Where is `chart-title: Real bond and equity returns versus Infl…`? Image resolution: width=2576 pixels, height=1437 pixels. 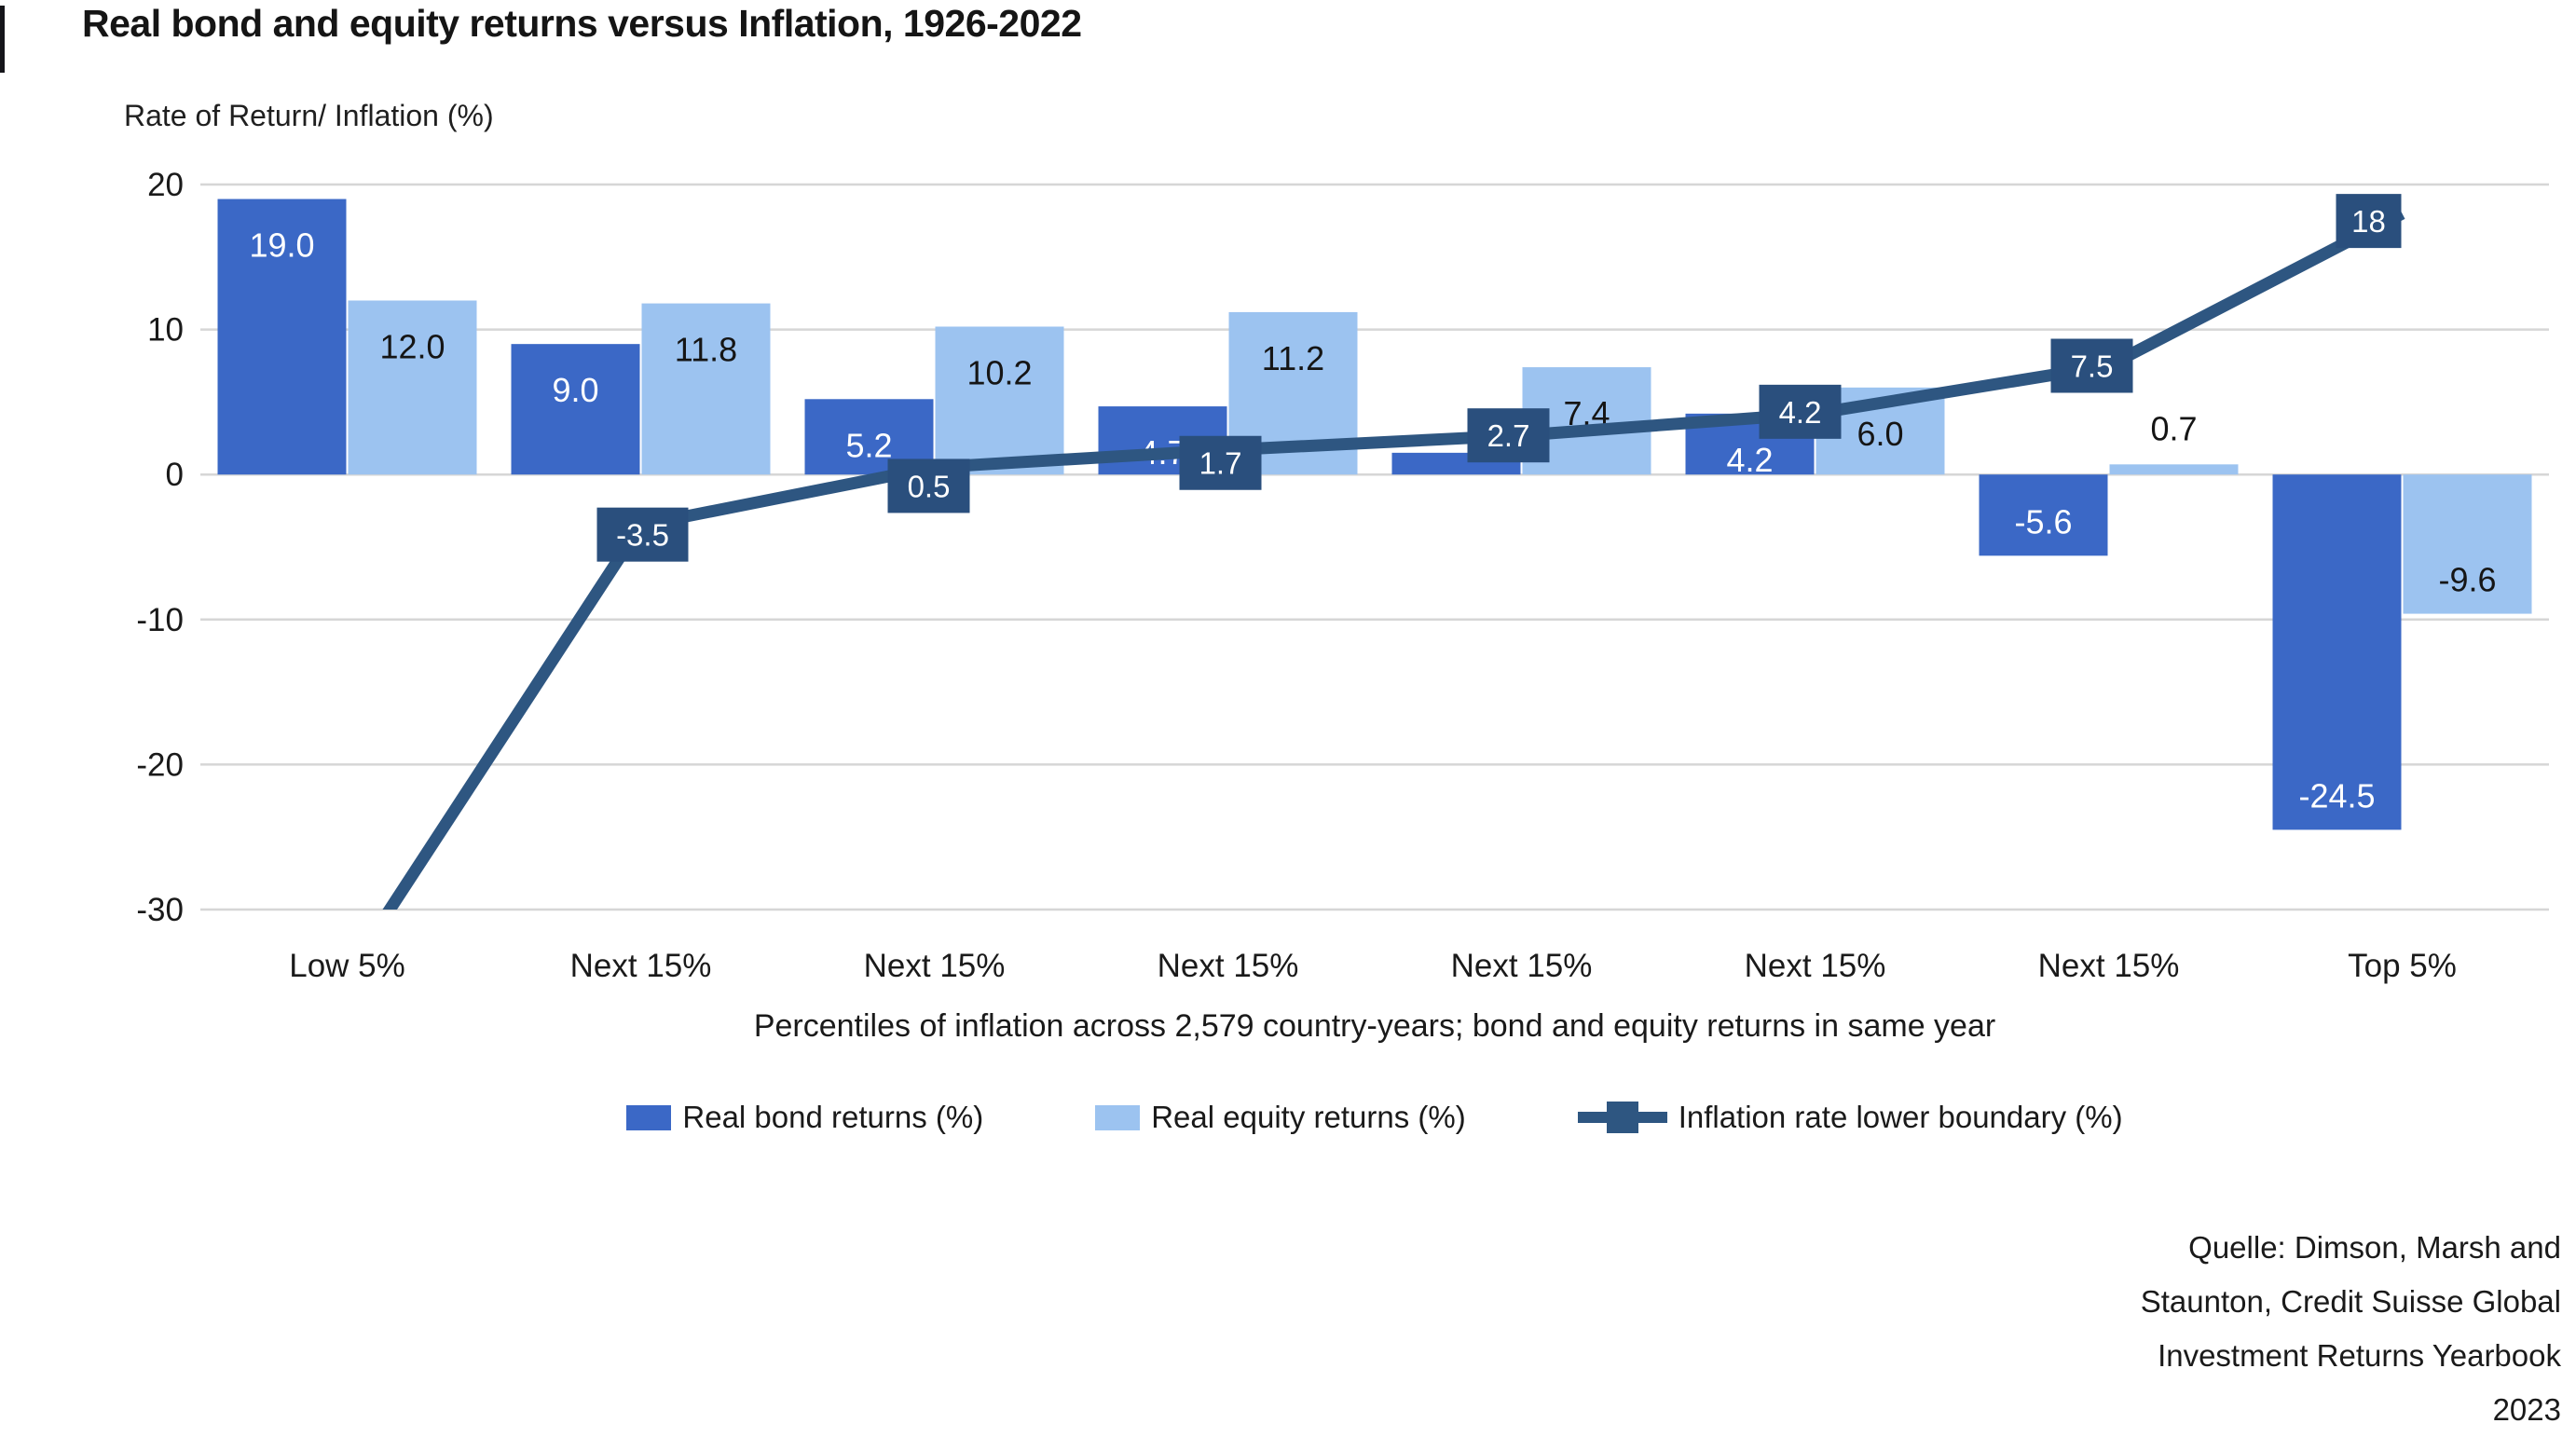 chart-title: Real bond and equity returns versus Infl… is located at coordinates (582, 24).